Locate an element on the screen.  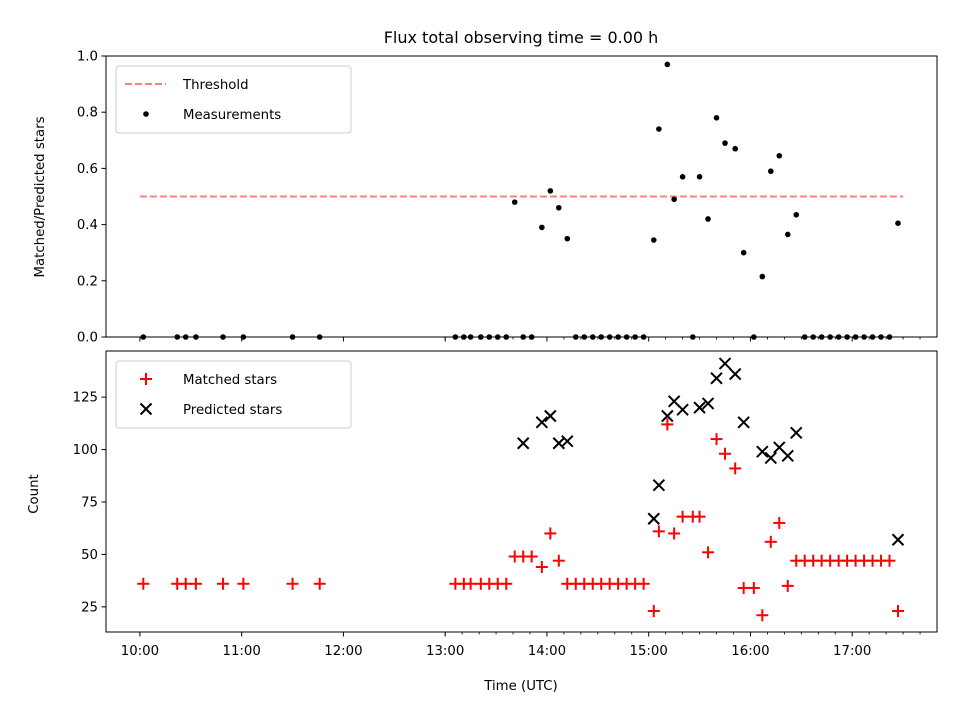
top-legend-box is located at coordinates (233, 99).